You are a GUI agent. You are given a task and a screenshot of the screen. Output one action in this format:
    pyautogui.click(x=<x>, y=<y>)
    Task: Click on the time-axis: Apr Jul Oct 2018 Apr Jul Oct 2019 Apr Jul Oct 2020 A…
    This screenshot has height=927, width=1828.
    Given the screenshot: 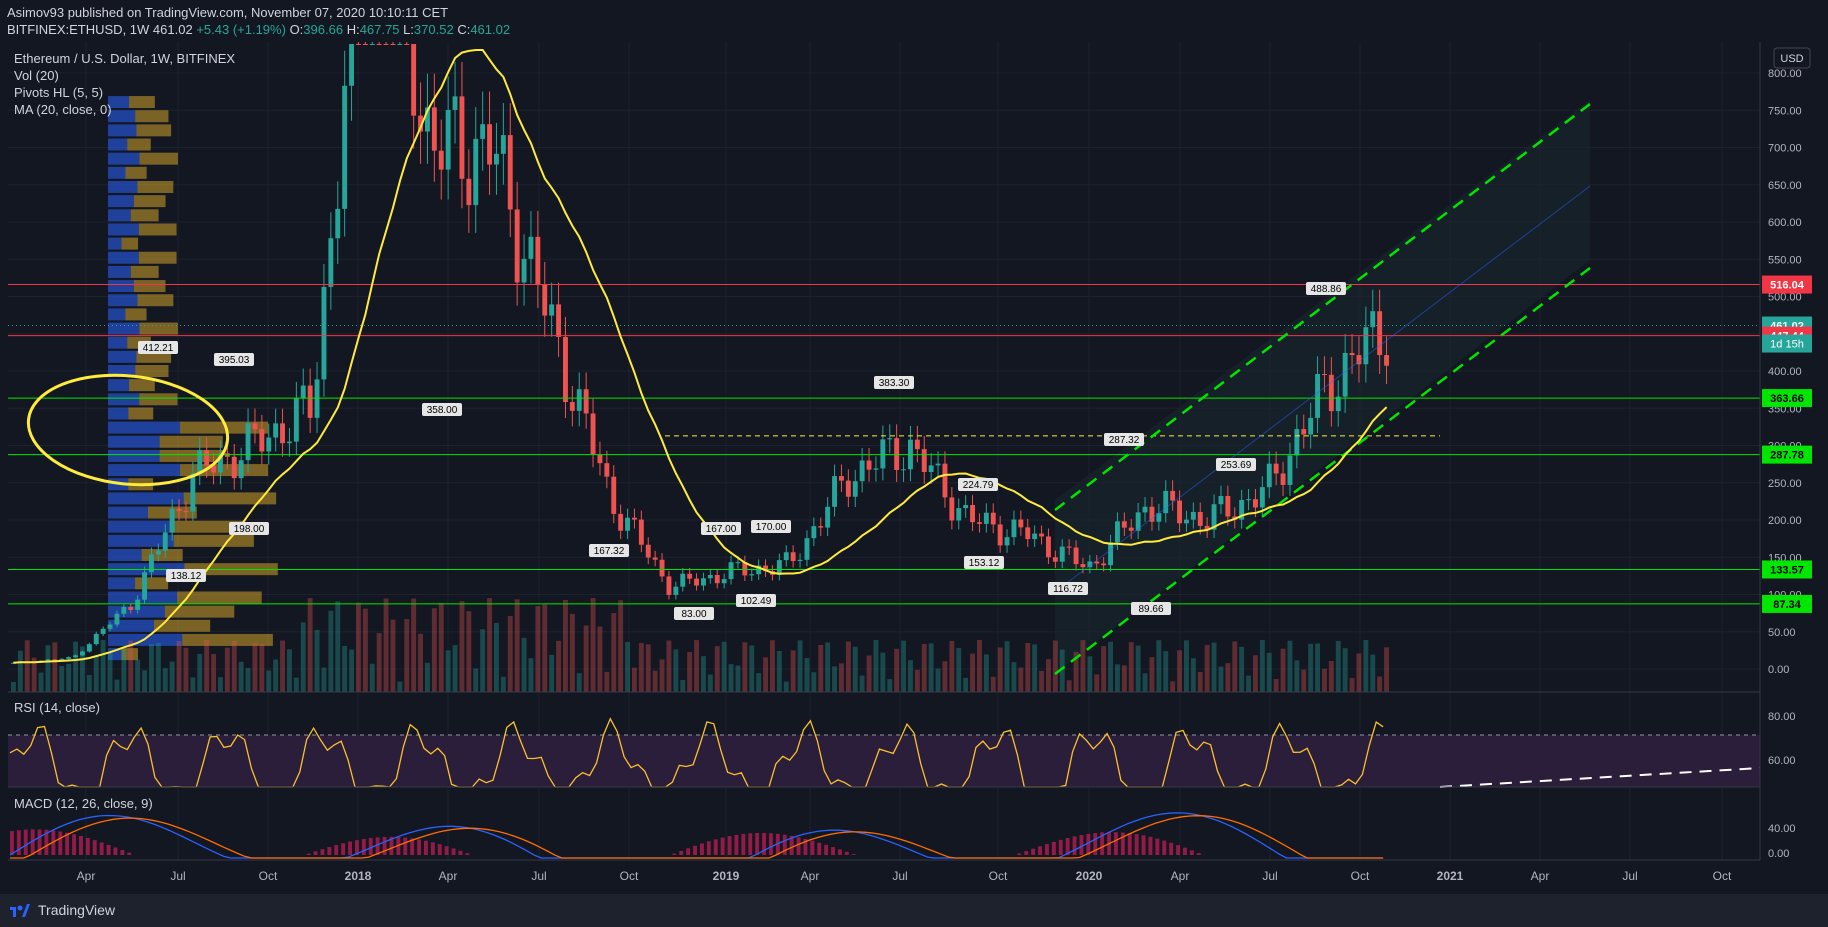 What is the action you would take?
    pyautogui.click(x=904, y=876)
    